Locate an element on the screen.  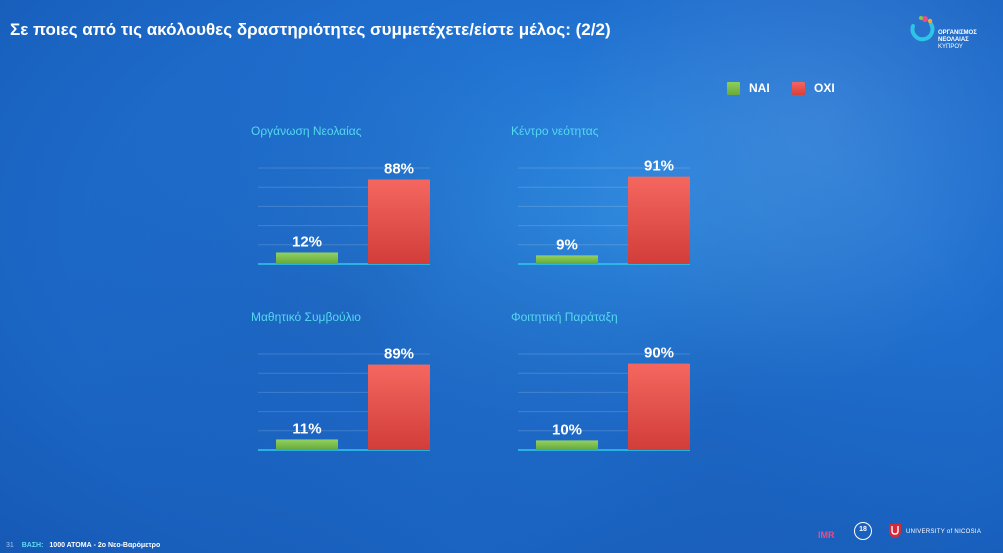
anniversary-seal-icon: 18 is located at coordinates (863, 531).